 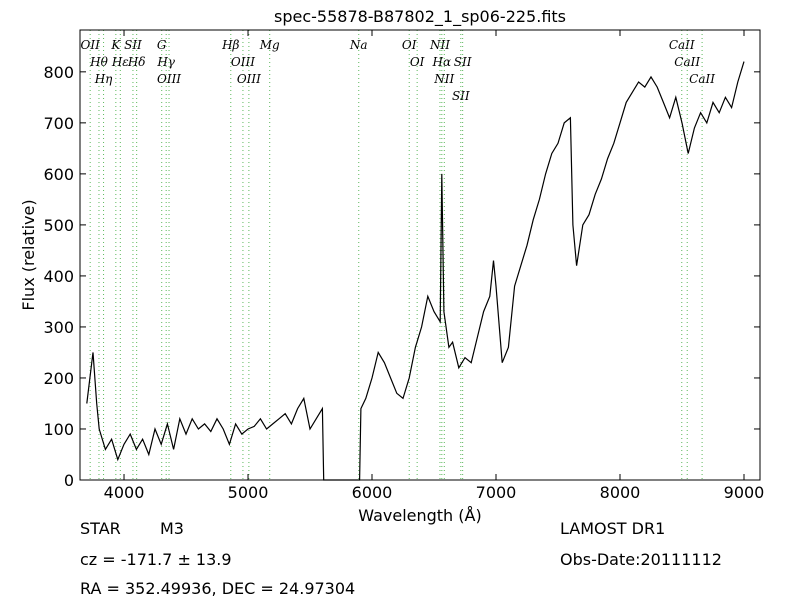 I want to click on redshift: cz = -171.7 ± 13.9, so click(x=156, y=559).